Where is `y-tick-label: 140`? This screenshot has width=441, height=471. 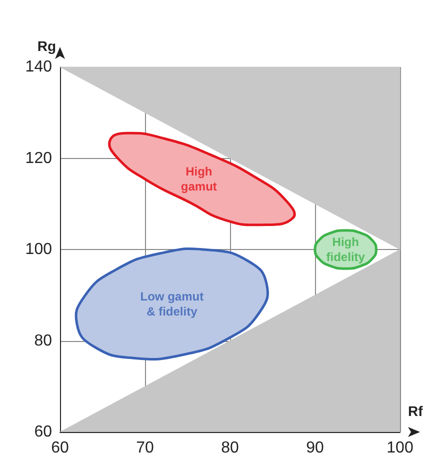 y-tick-label: 140 is located at coordinates (38, 67).